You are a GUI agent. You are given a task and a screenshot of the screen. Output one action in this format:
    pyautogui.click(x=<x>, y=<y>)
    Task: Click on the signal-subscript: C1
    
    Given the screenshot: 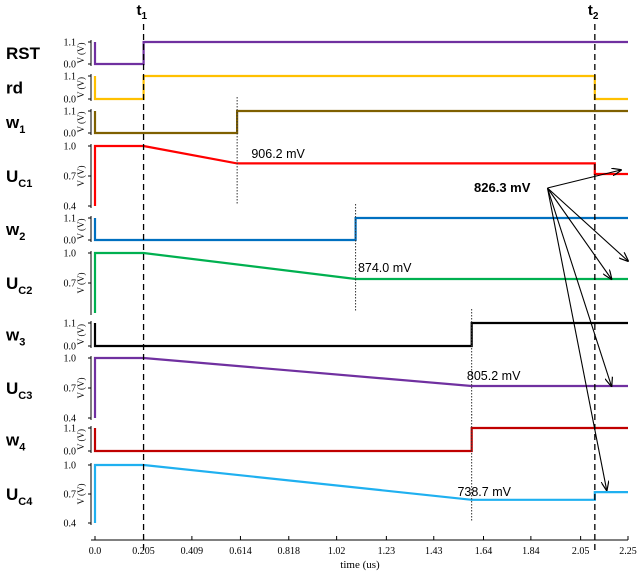 What is the action you would take?
    pyautogui.click(x=25, y=184)
    